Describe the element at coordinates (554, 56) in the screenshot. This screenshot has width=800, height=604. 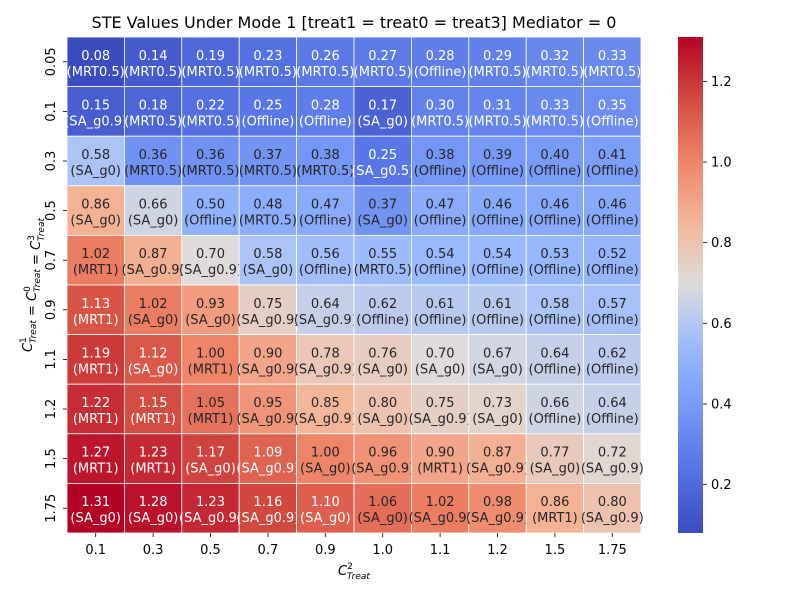
I see `cell-value-label: 0.32` at that location.